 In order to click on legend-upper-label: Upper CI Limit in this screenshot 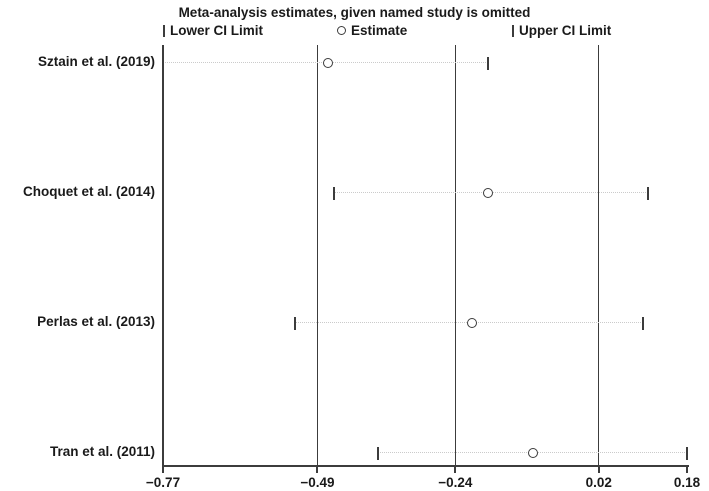, I will do `click(565, 30)`.